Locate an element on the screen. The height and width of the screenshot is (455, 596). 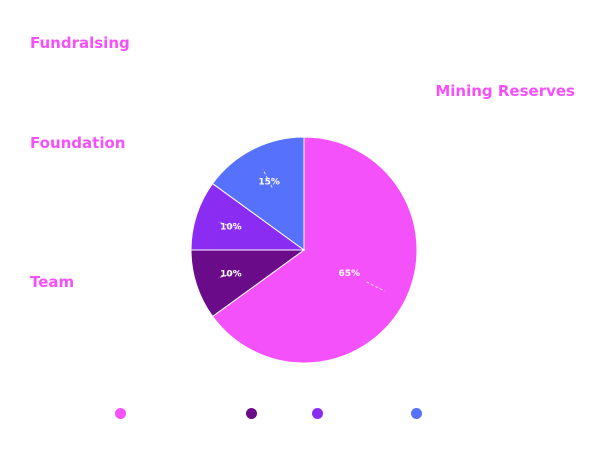
slice-label-team: Team is located at coordinates (52, 282).